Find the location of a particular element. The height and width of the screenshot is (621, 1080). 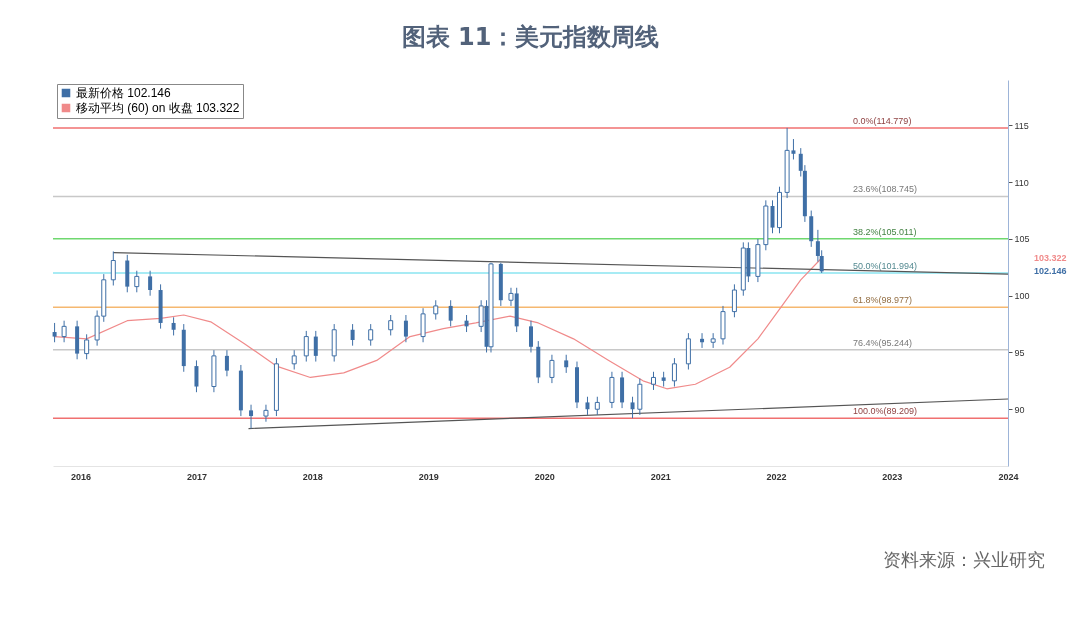

ref-line-label: 38.2%(105.011) is located at coordinates (885, 231).